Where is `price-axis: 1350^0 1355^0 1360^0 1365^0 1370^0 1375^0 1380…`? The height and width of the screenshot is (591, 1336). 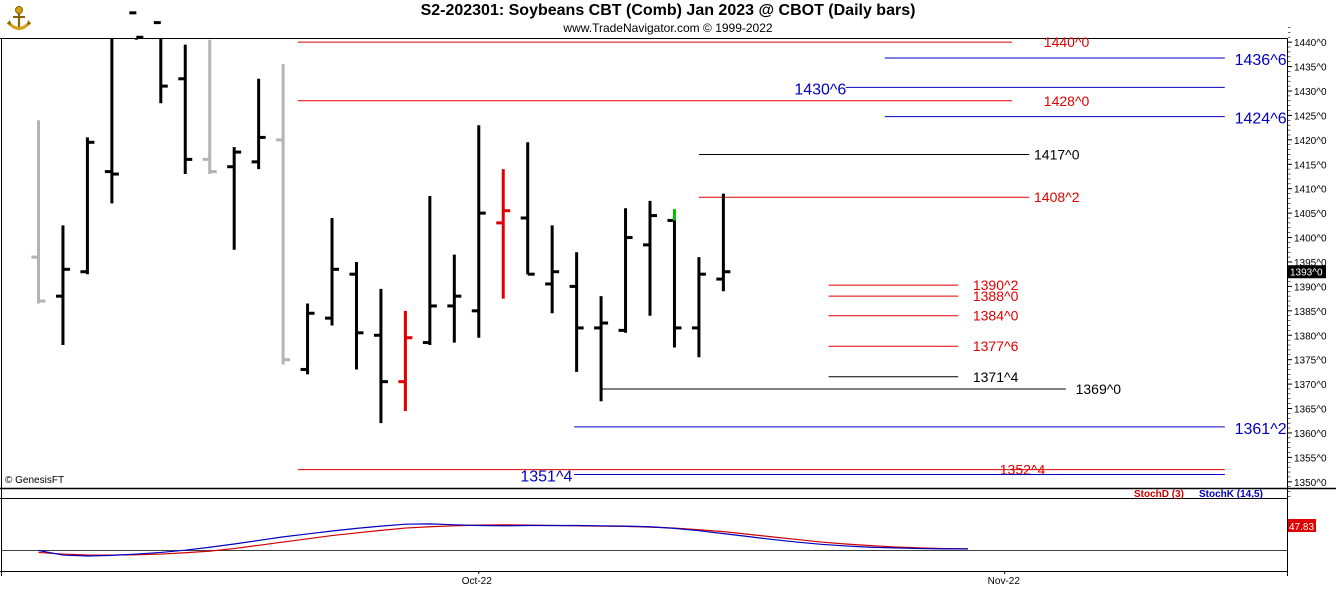 price-axis: 1350^0 1355^0 1360^0 1365^0 1370^0 1375^0 1380… is located at coordinates (1307, 262).